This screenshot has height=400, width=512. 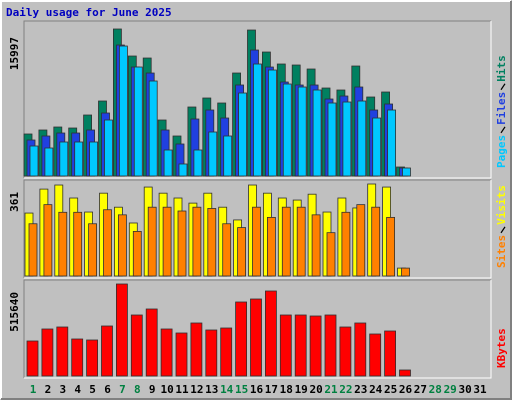 I want to click on y-tick-label: 15997, so click(x=14, y=53).